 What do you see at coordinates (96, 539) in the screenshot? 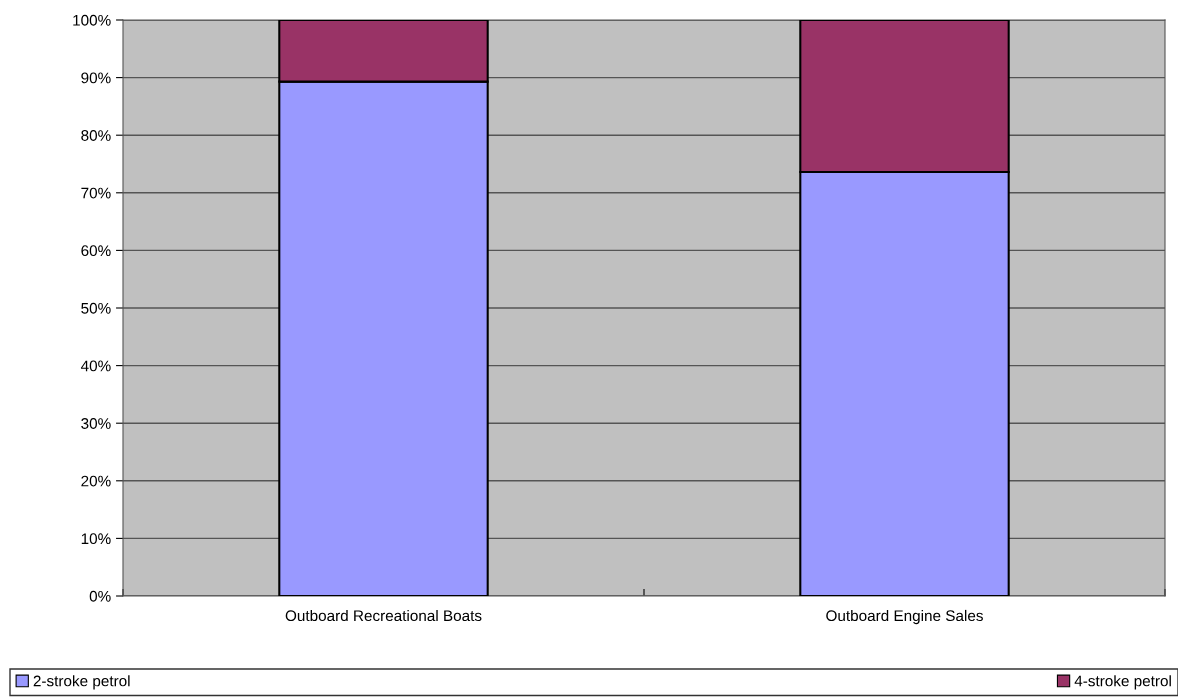
I see `y-tick-label: 10%` at bounding box center [96, 539].